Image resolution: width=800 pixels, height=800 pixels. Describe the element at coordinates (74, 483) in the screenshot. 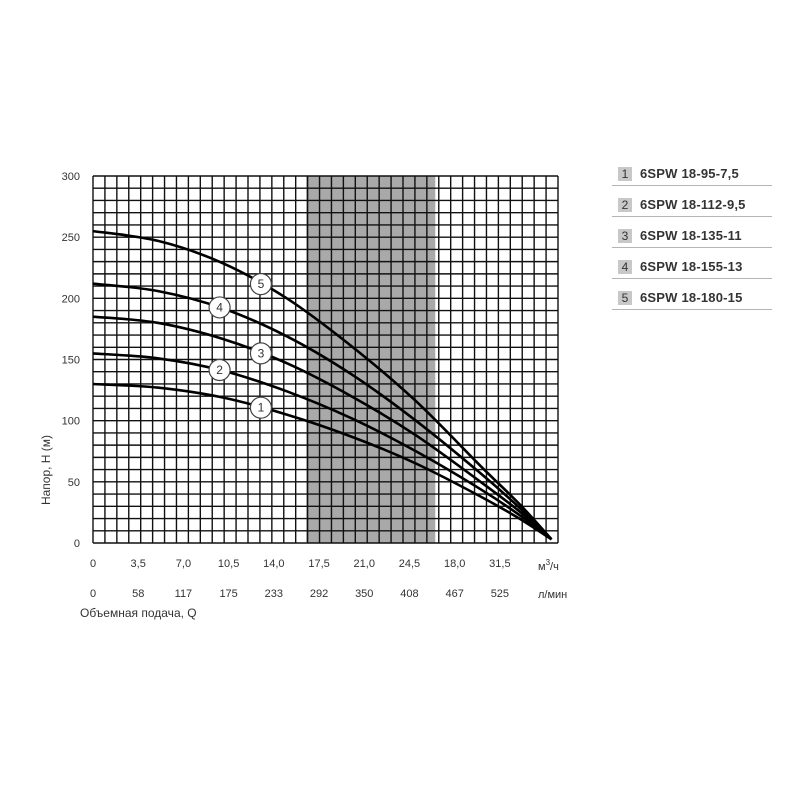

I see `y-tick-label: 50` at that location.